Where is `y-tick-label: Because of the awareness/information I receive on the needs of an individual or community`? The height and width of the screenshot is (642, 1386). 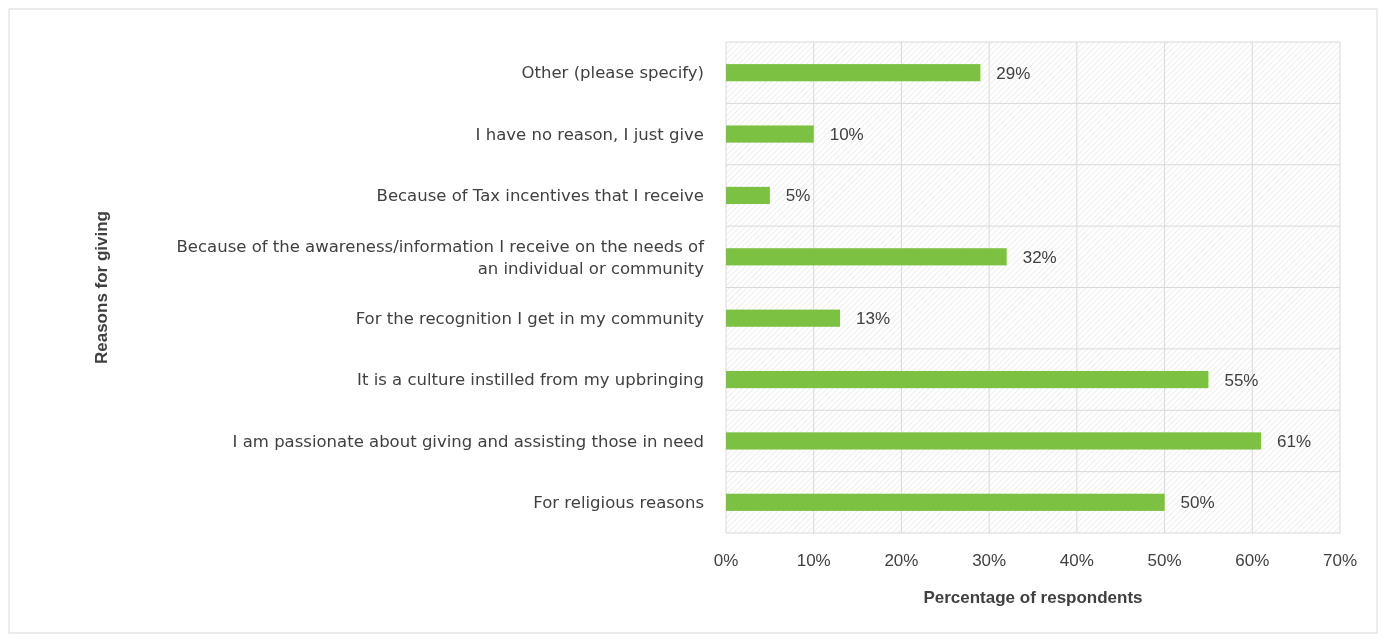 y-tick-label: Because of the awareness/information I receive on the needs of an individual or community is located at coordinates (441, 257).